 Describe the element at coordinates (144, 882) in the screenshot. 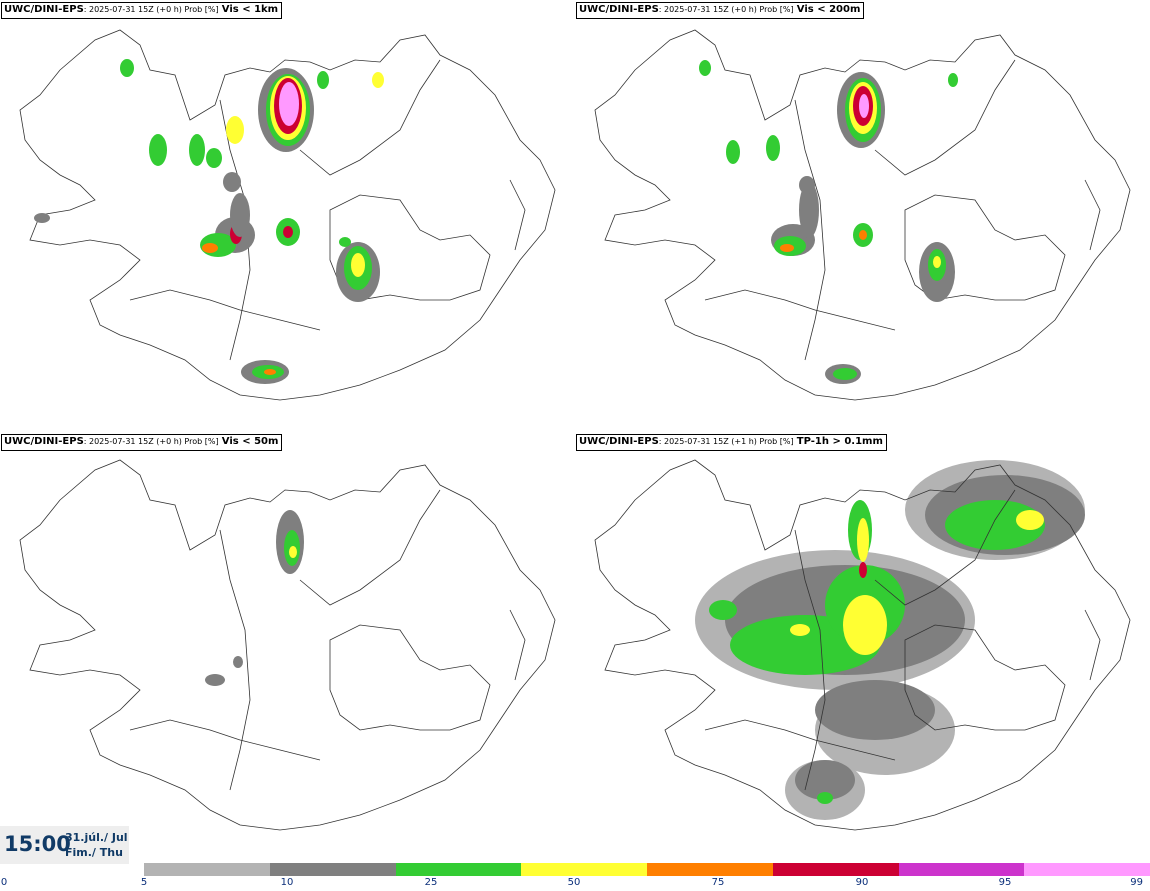

I see `scale-tick-label: 5` at that location.